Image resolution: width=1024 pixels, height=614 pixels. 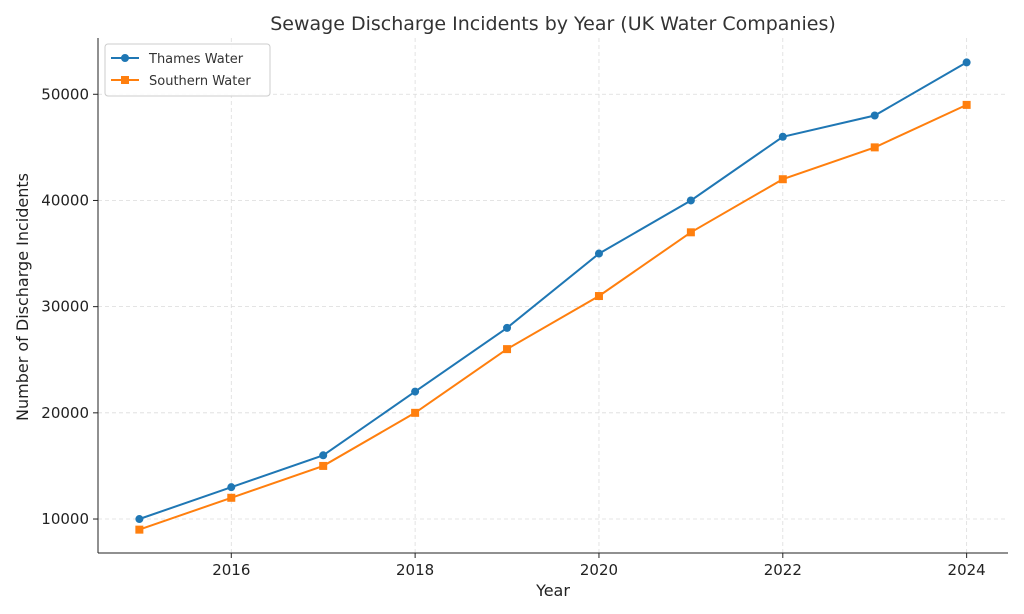 I want to click on legend-marker-thames-water, so click(x=125, y=58).